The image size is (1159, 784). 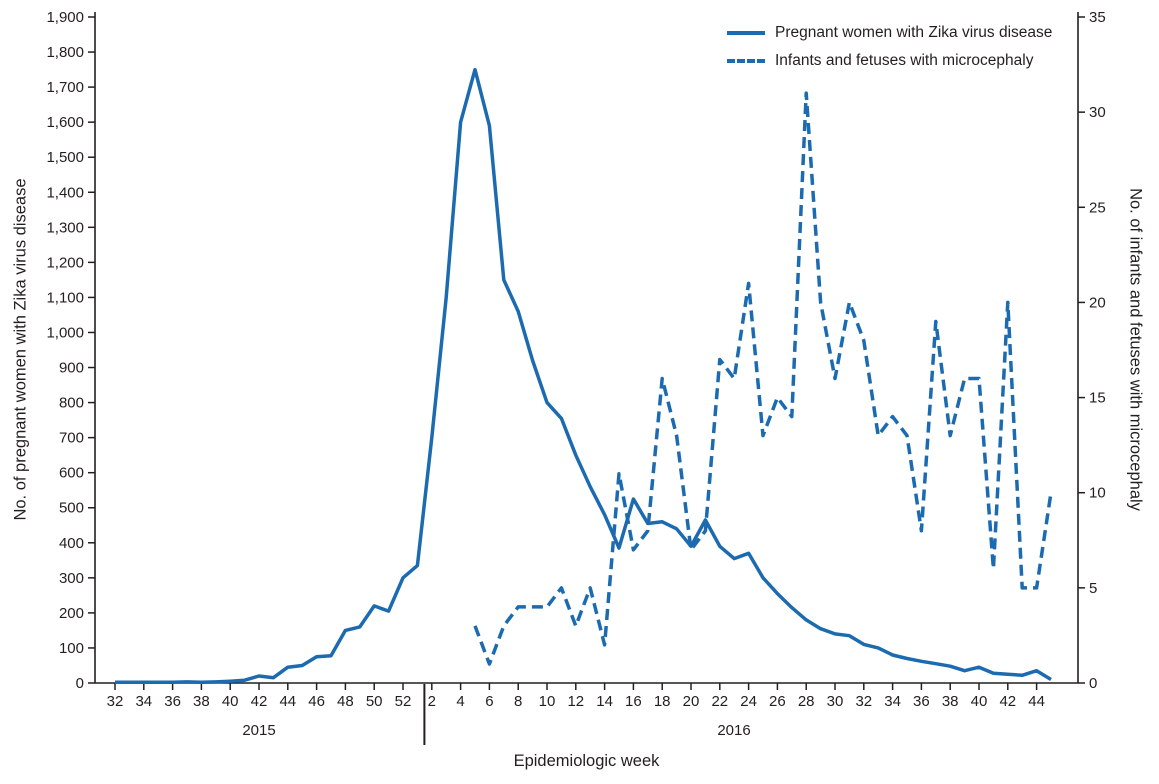 I want to click on x-axis-tick-label: 50, so click(x=374, y=701).